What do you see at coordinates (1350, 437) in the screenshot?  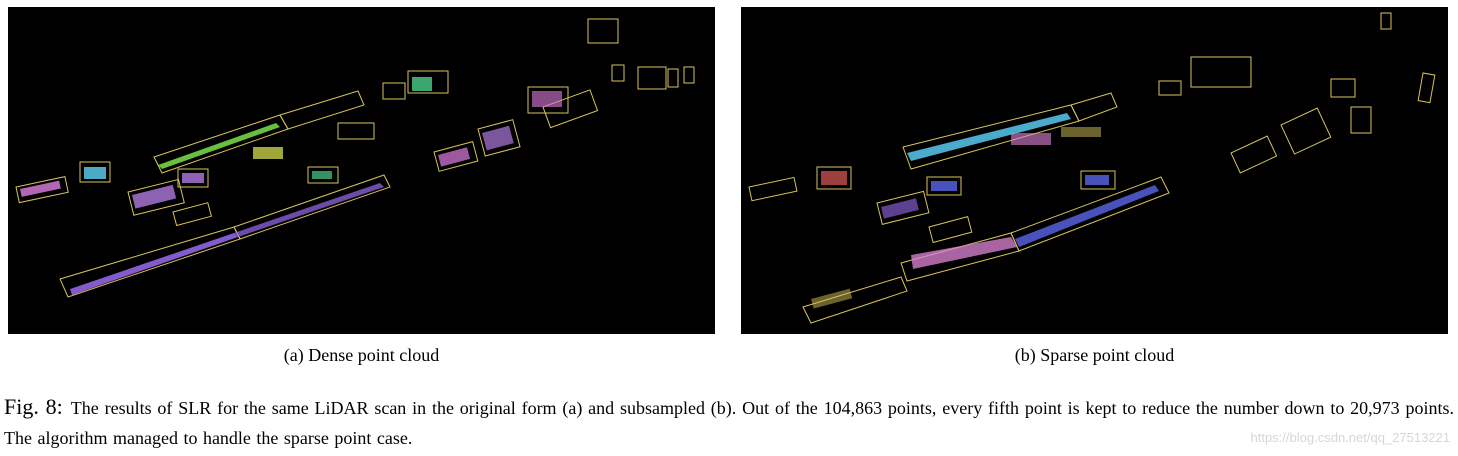 I see `watermark: https://blog.csdn.net/qq_27513221` at bounding box center [1350, 437].